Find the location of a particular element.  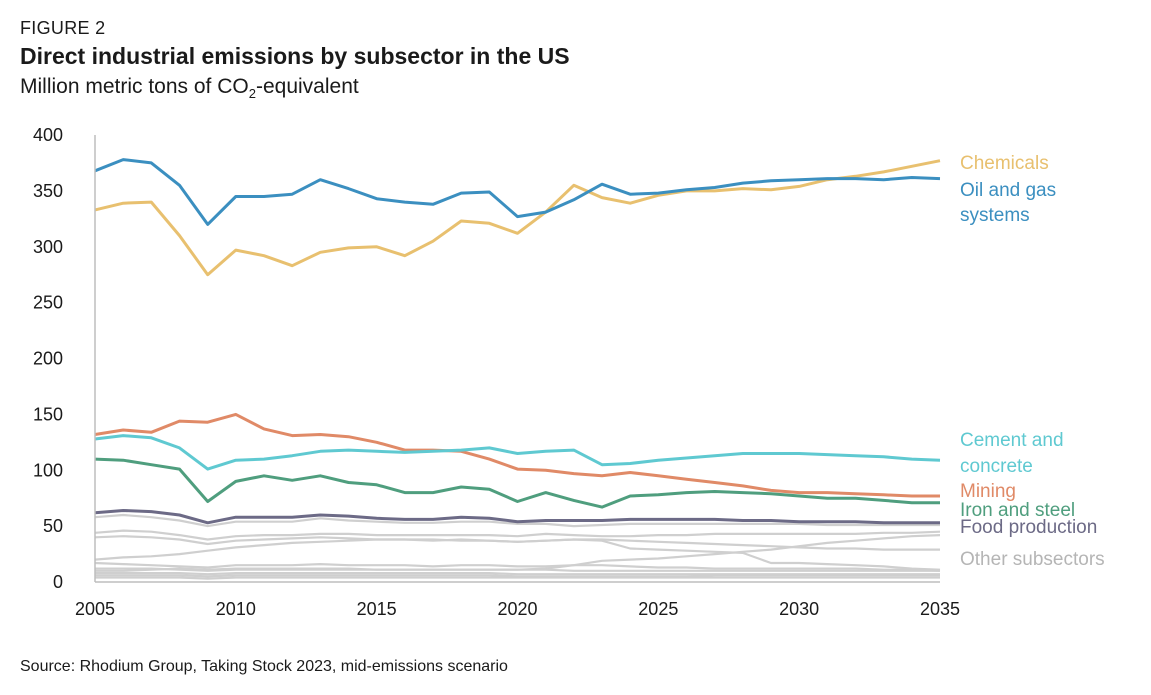

x-tick-label: 2035 is located at coordinates (940, 609).